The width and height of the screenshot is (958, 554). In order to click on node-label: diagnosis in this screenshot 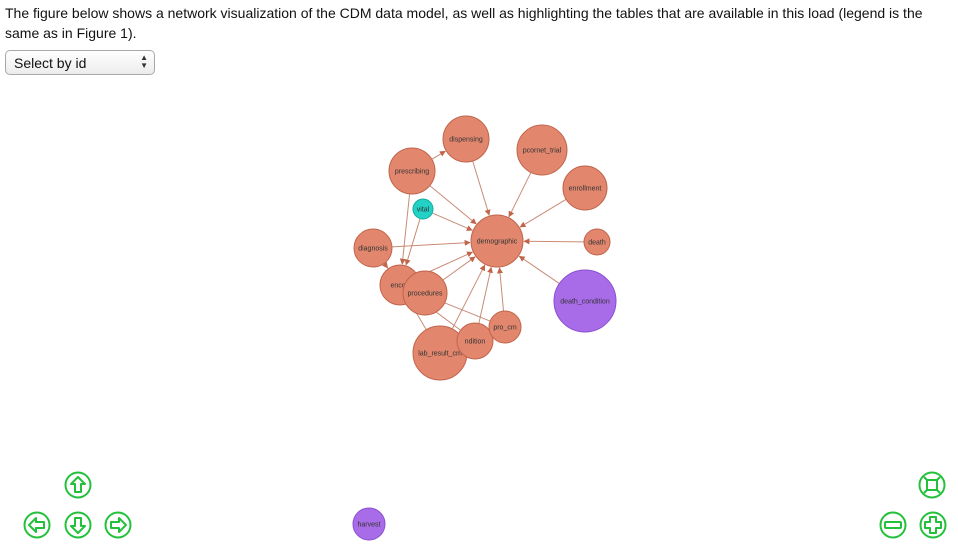, I will do `click(373, 249)`.